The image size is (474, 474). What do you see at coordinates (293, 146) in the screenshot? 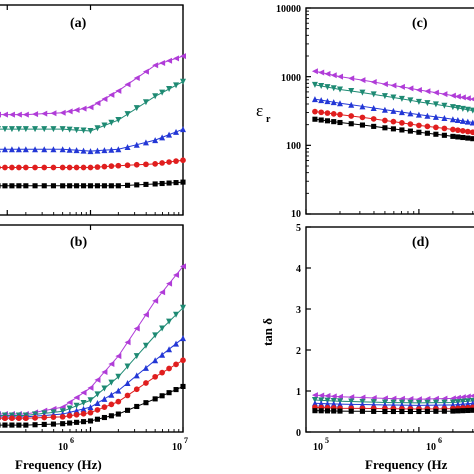
I see `y-tick-label-c-2: 100` at bounding box center [293, 146].